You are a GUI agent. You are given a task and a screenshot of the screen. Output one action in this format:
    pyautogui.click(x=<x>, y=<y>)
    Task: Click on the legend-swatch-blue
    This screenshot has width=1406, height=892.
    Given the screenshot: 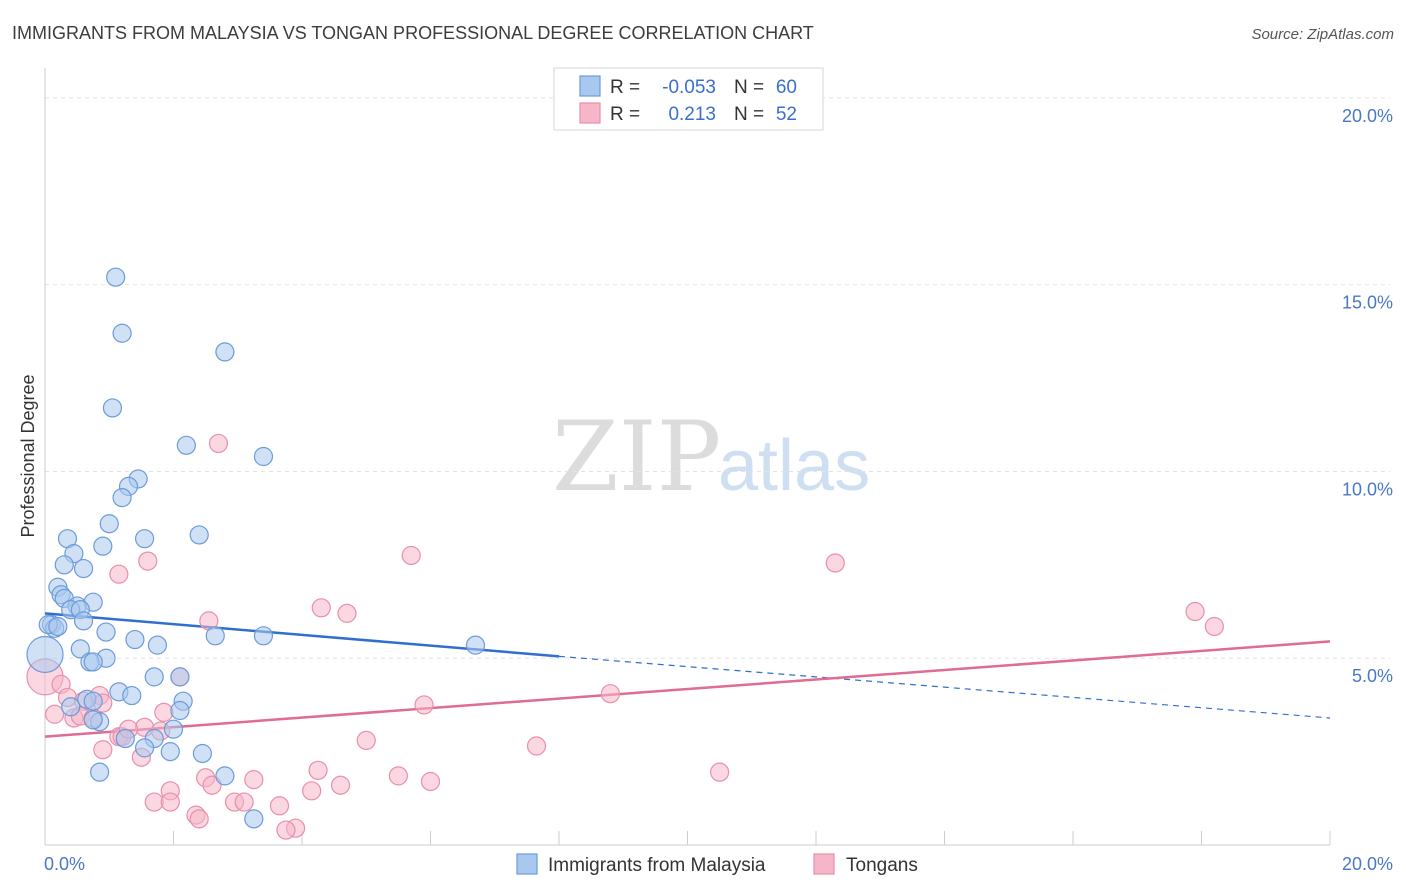 What is the action you would take?
    pyautogui.click(x=590, y=86)
    